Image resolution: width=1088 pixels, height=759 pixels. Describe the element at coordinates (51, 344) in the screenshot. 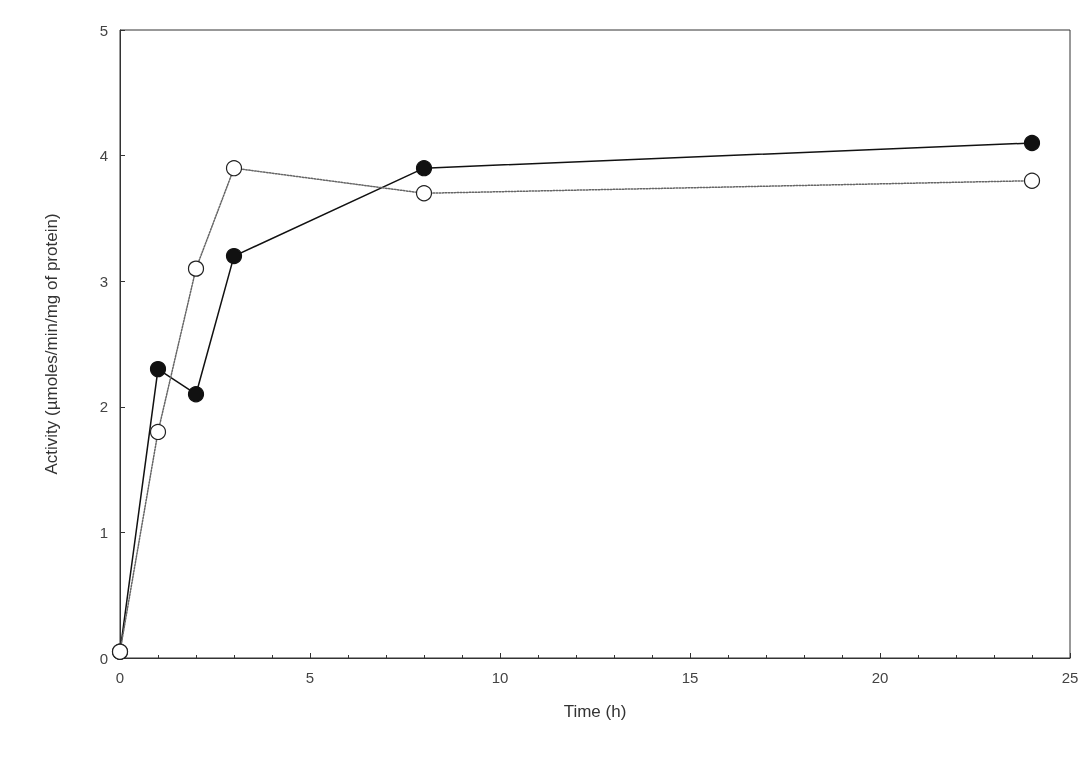

I see `y-axis-title: Activity (µmoles/min/mg of protein)` at that location.